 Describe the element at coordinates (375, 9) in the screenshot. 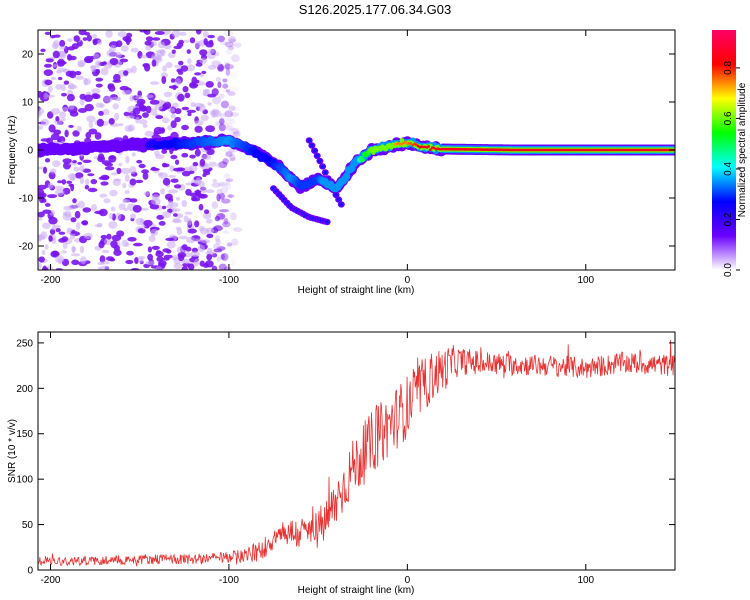

I see `chart-title: S126.2025.177.06.34.G03` at that location.